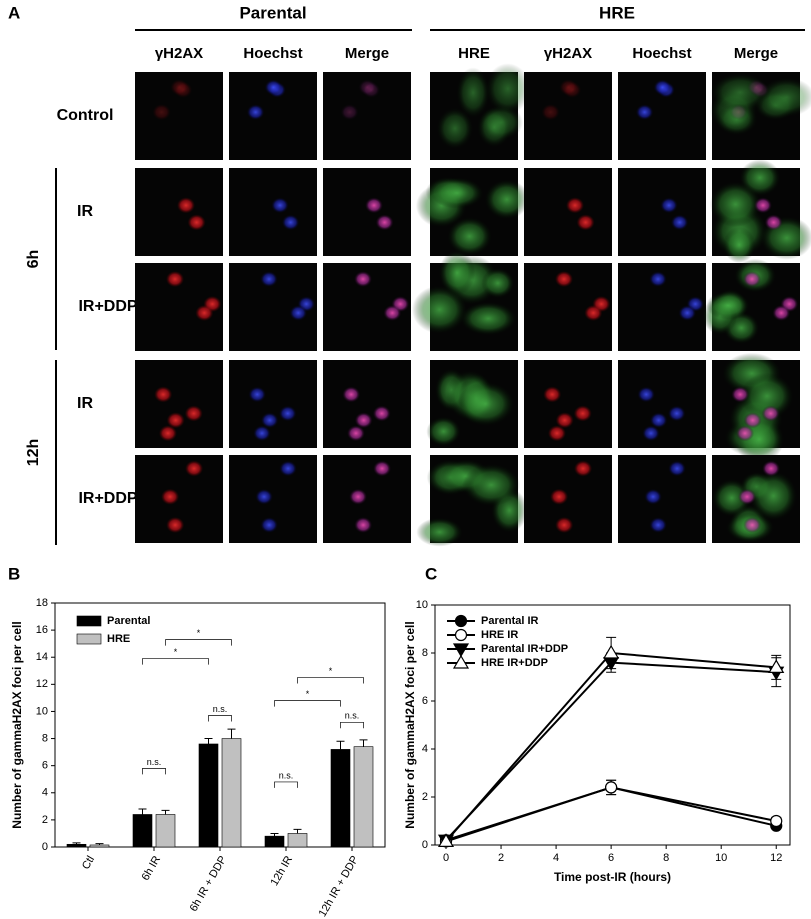 This screenshot has width=811, height=919. I want to click on panel-label: B, so click(14, 573).